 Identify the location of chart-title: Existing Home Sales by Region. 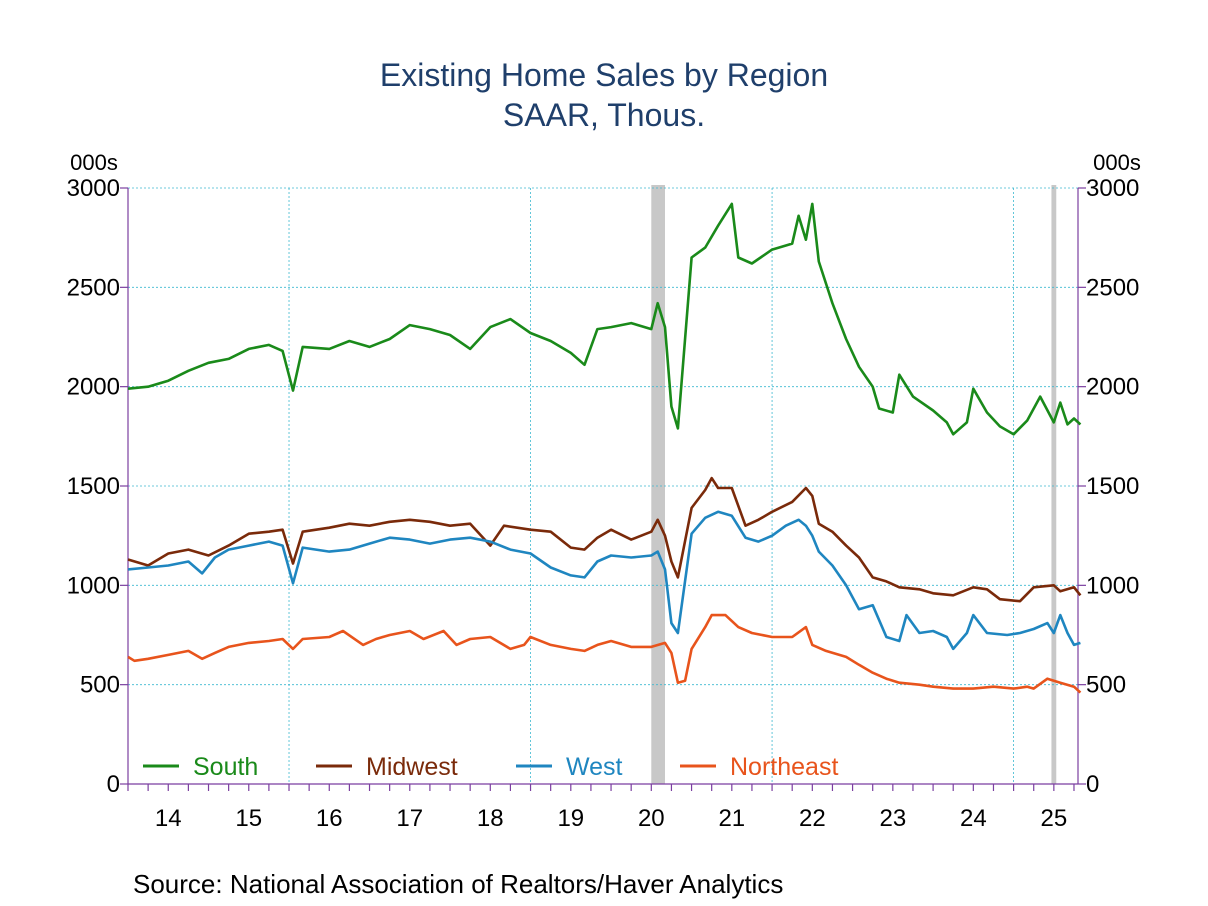
(604, 75).